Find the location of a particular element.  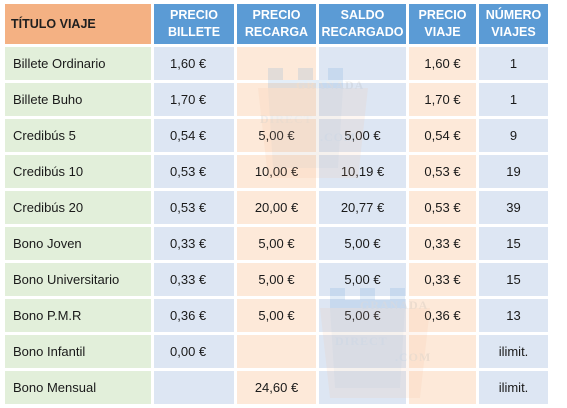

header-line: VIAJE is located at coordinates (442, 32).